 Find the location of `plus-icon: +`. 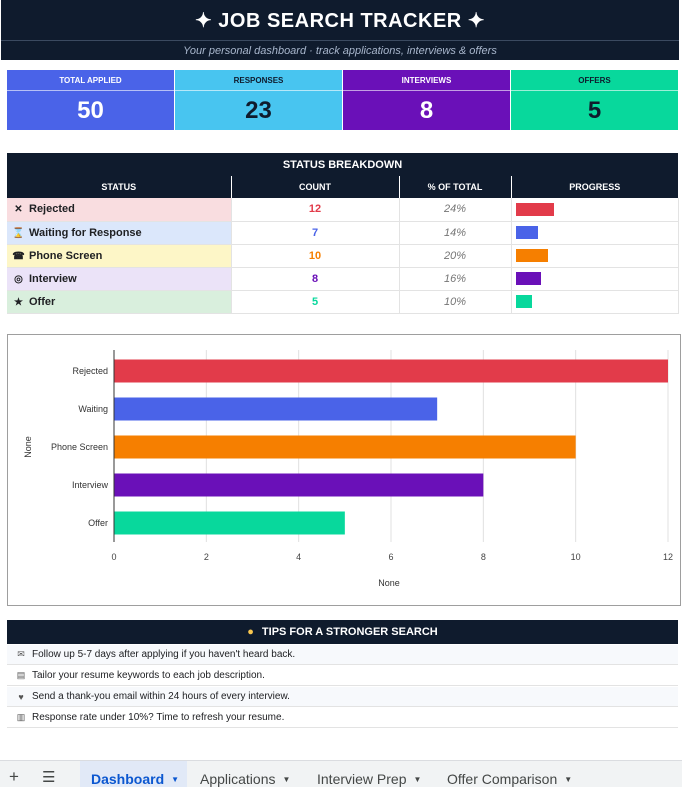

plus-icon: + is located at coordinates (14, 776).